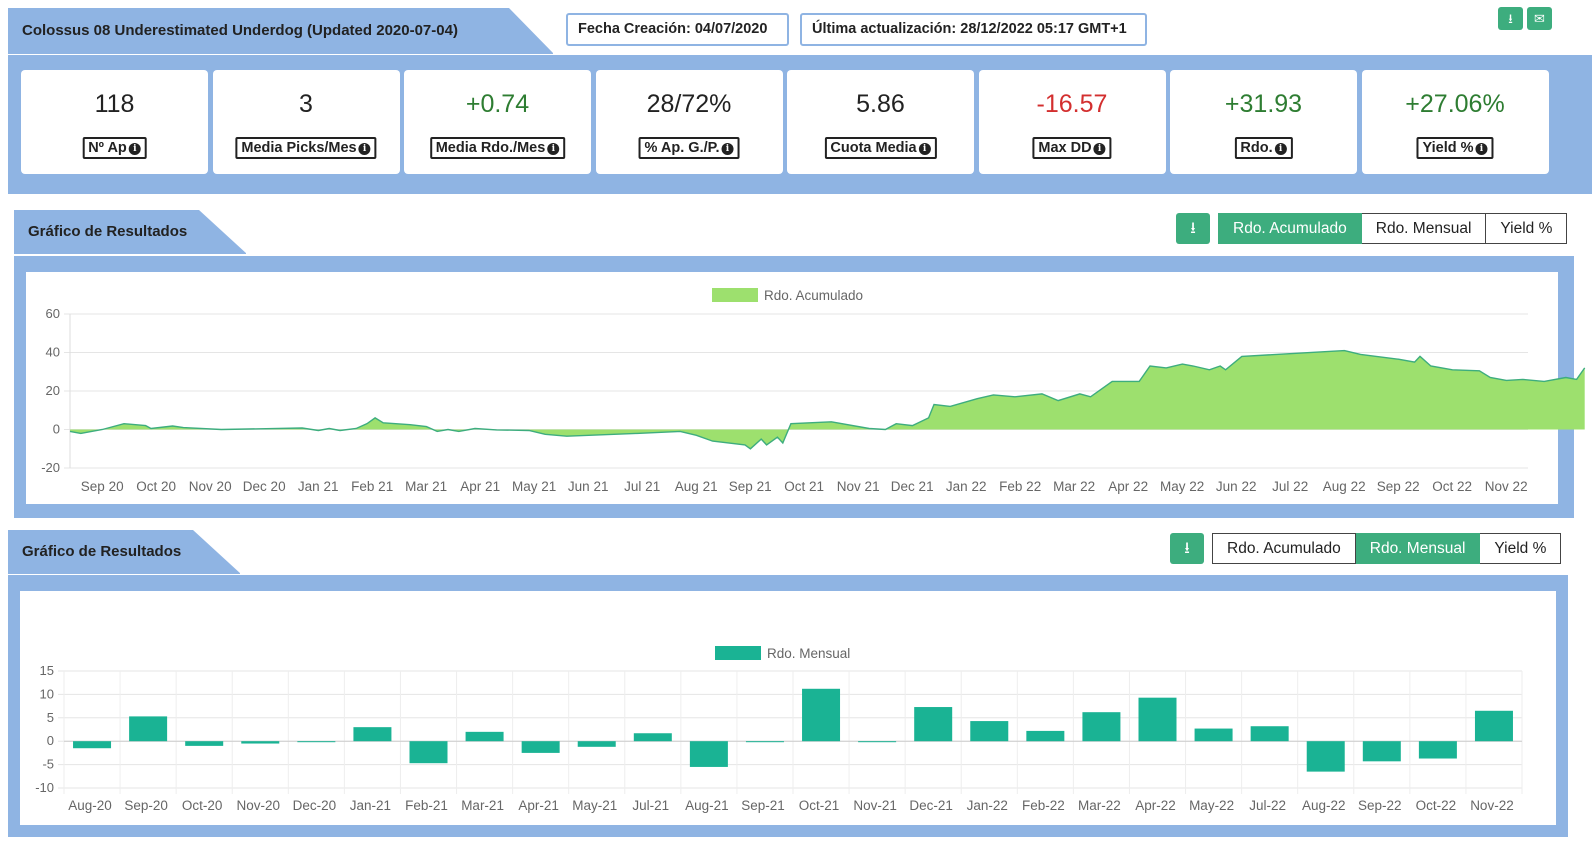 This screenshot has width=1592, height=868. Describe the element at coordinates (966, 486) in the screenshot. I see `x-tick-label: Jan 22` at that location.